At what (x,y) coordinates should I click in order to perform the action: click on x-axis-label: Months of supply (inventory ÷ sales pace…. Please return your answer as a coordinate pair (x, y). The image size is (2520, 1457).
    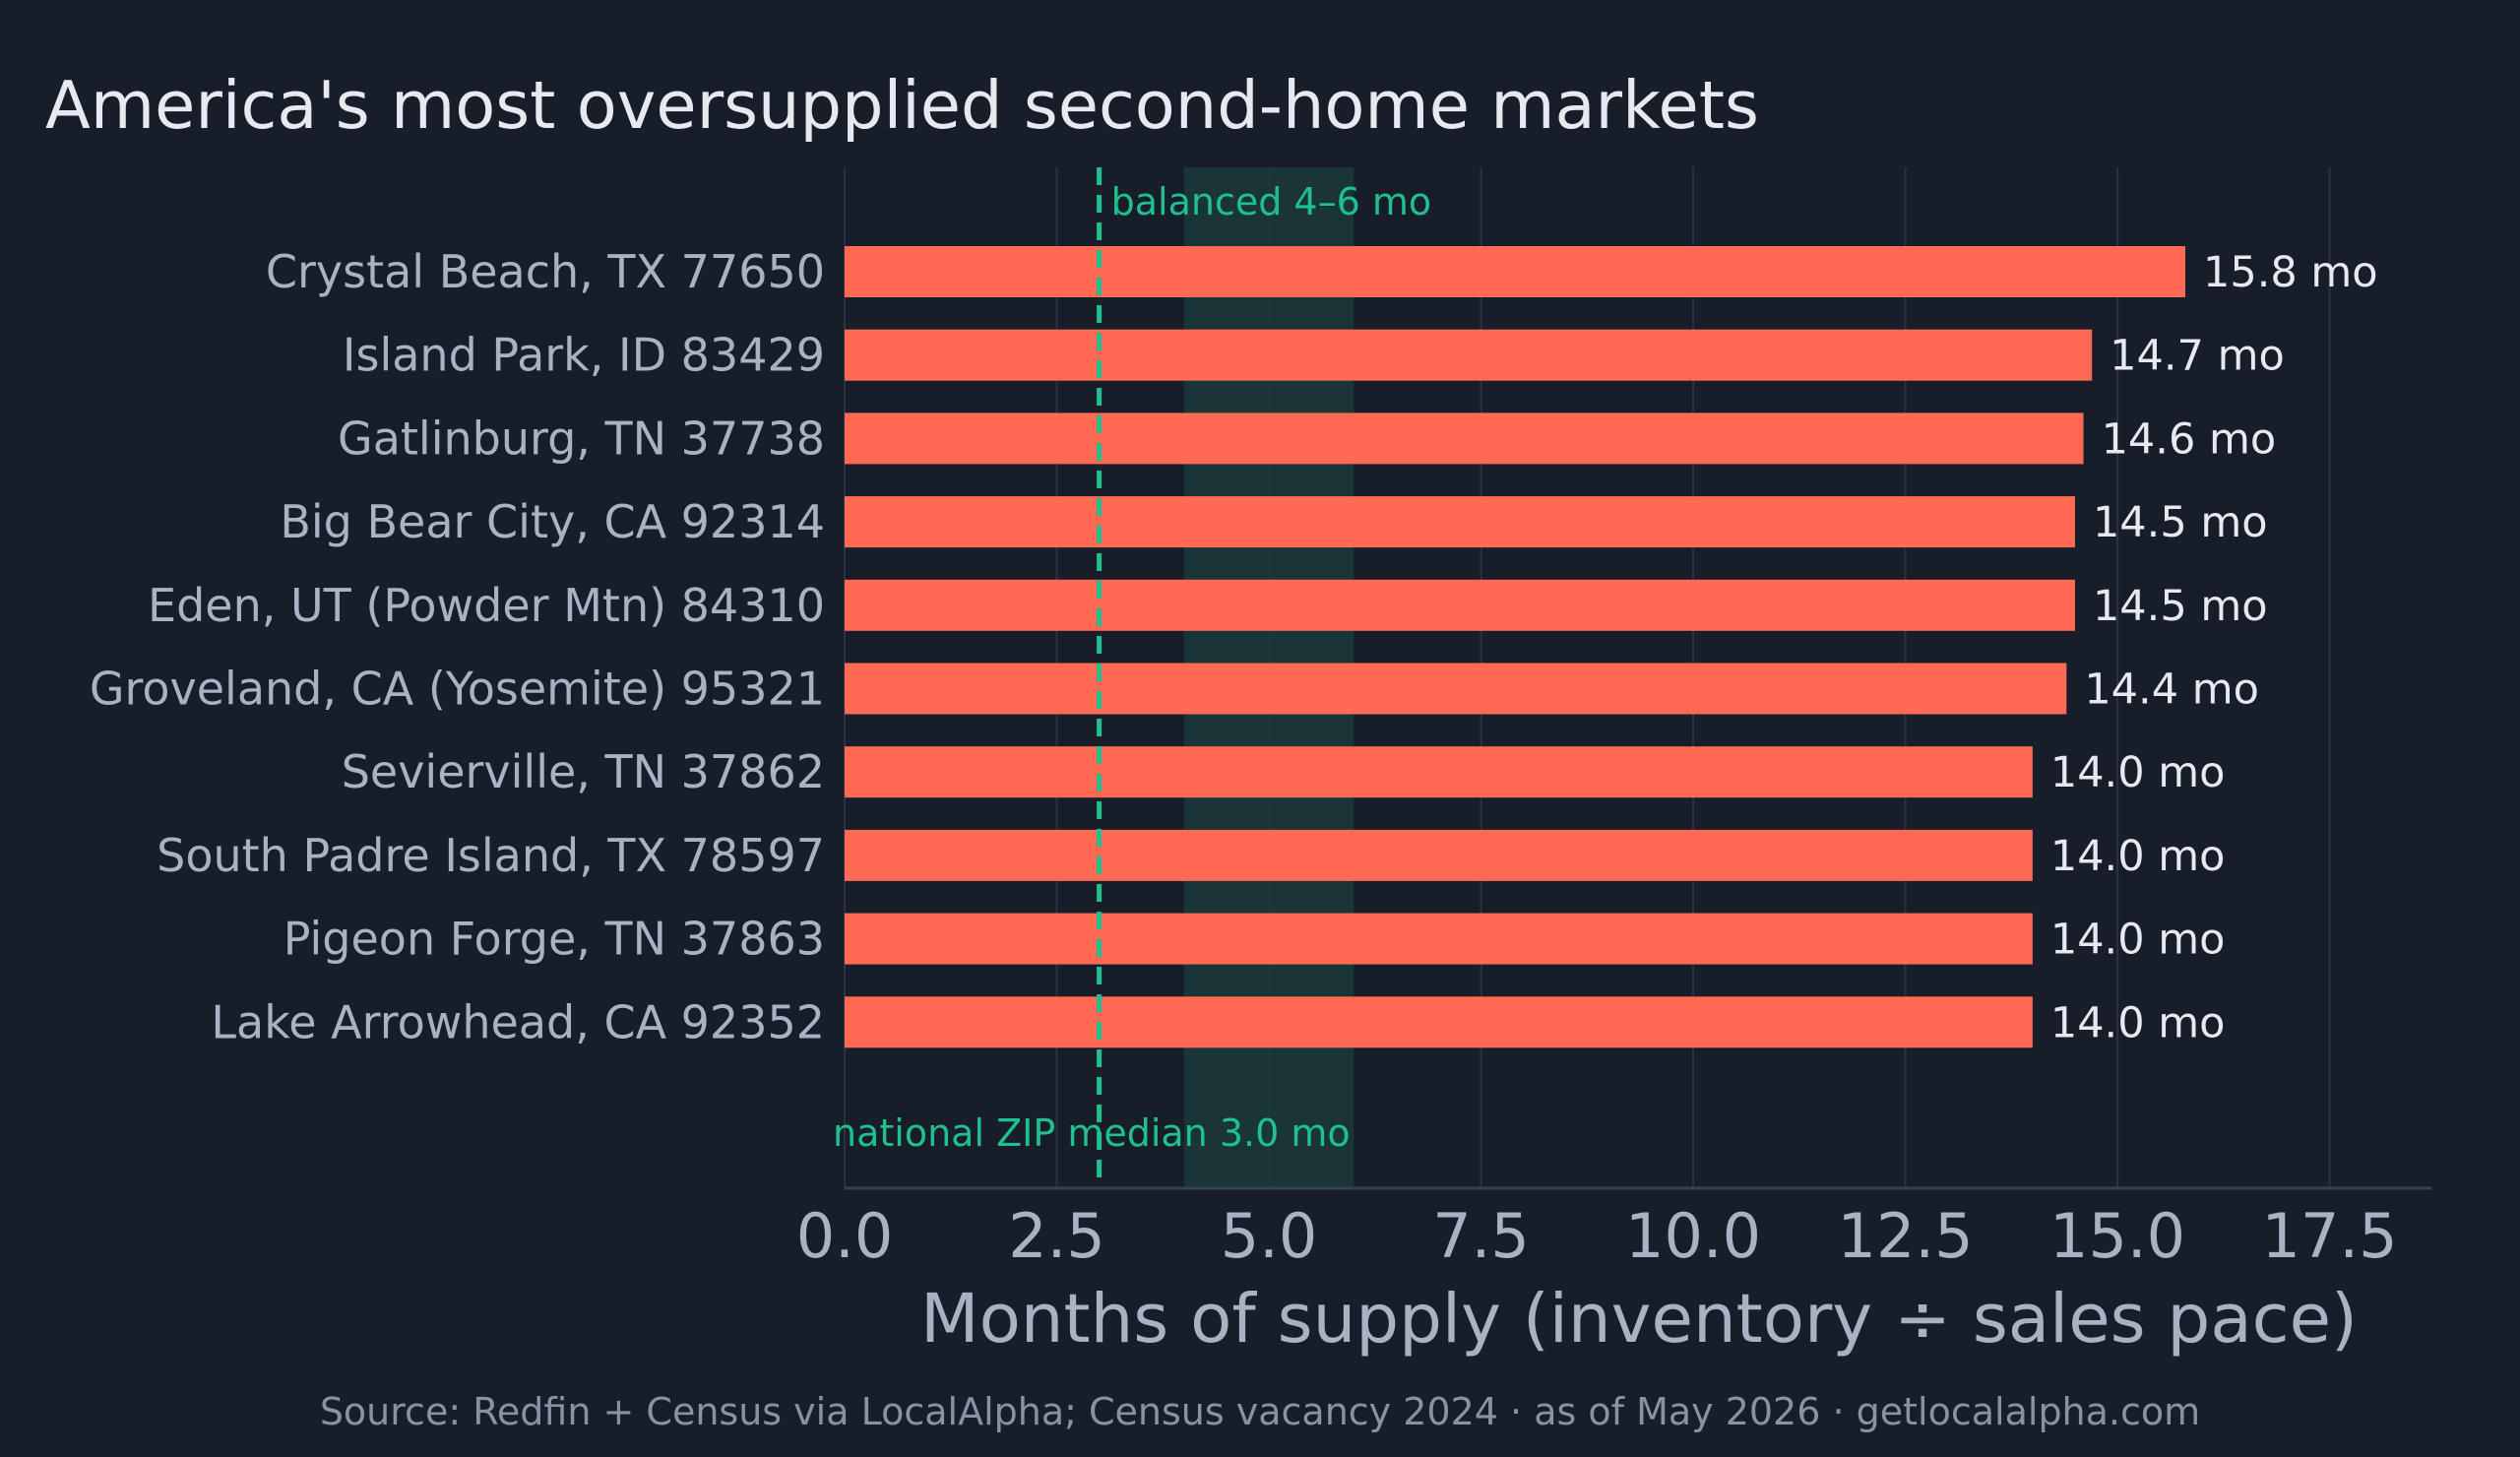
    Looking at the image, I should click on (1639, 1319).